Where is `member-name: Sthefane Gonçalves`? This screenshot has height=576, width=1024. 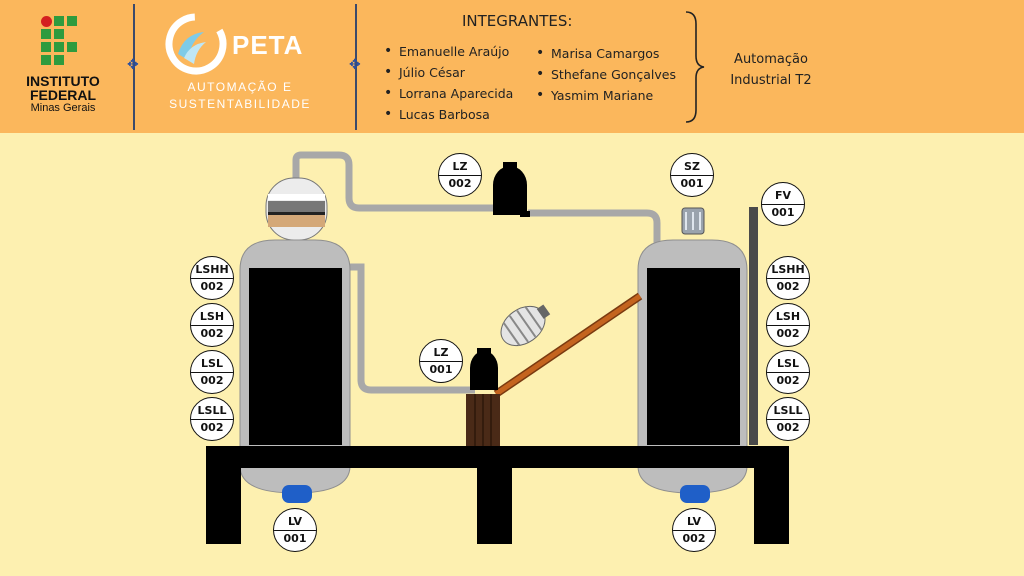 member-name: Sthefane Gonçalves is located at coordinates (606, 74).